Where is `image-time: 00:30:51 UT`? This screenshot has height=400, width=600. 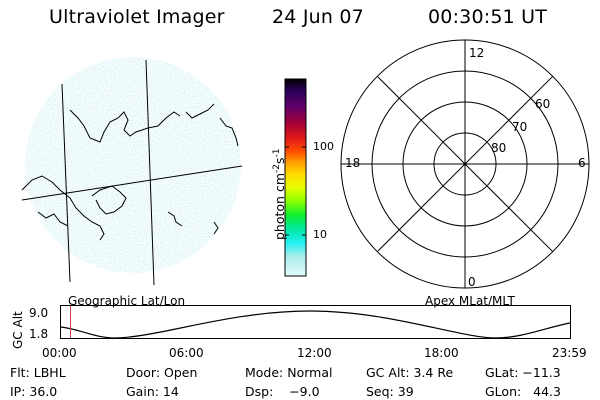
image-time: 00:30:51 UT is located at coordinates (488, 17).